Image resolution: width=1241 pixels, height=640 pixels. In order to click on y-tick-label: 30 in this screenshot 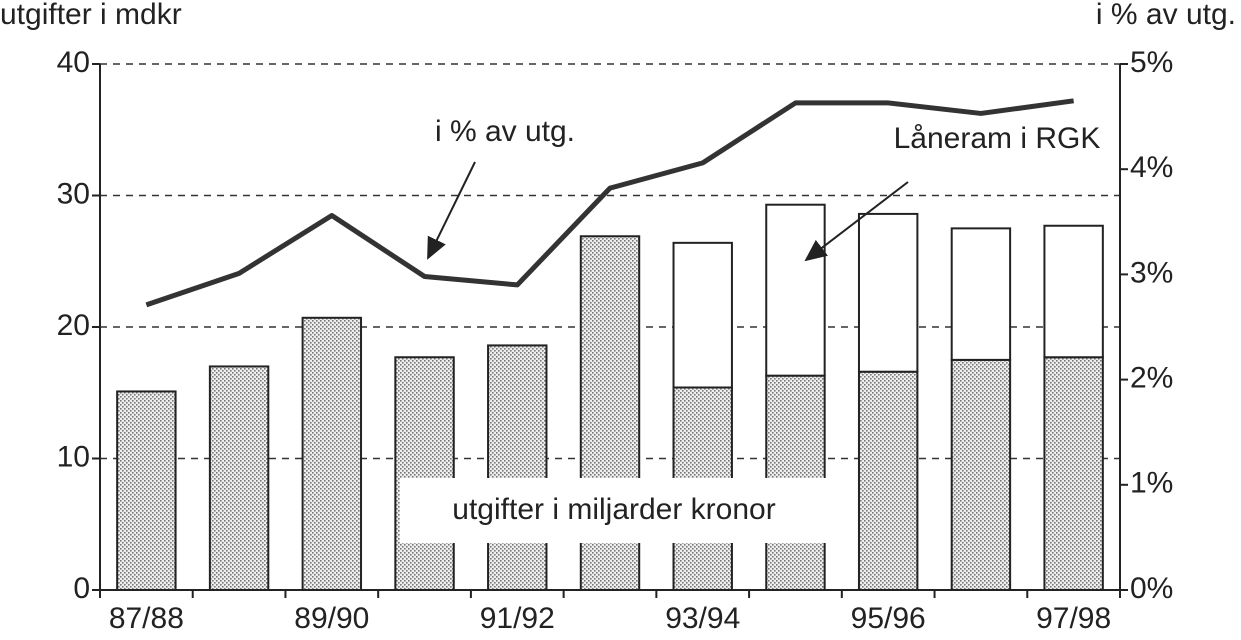, I will do `click(73, 193)`.